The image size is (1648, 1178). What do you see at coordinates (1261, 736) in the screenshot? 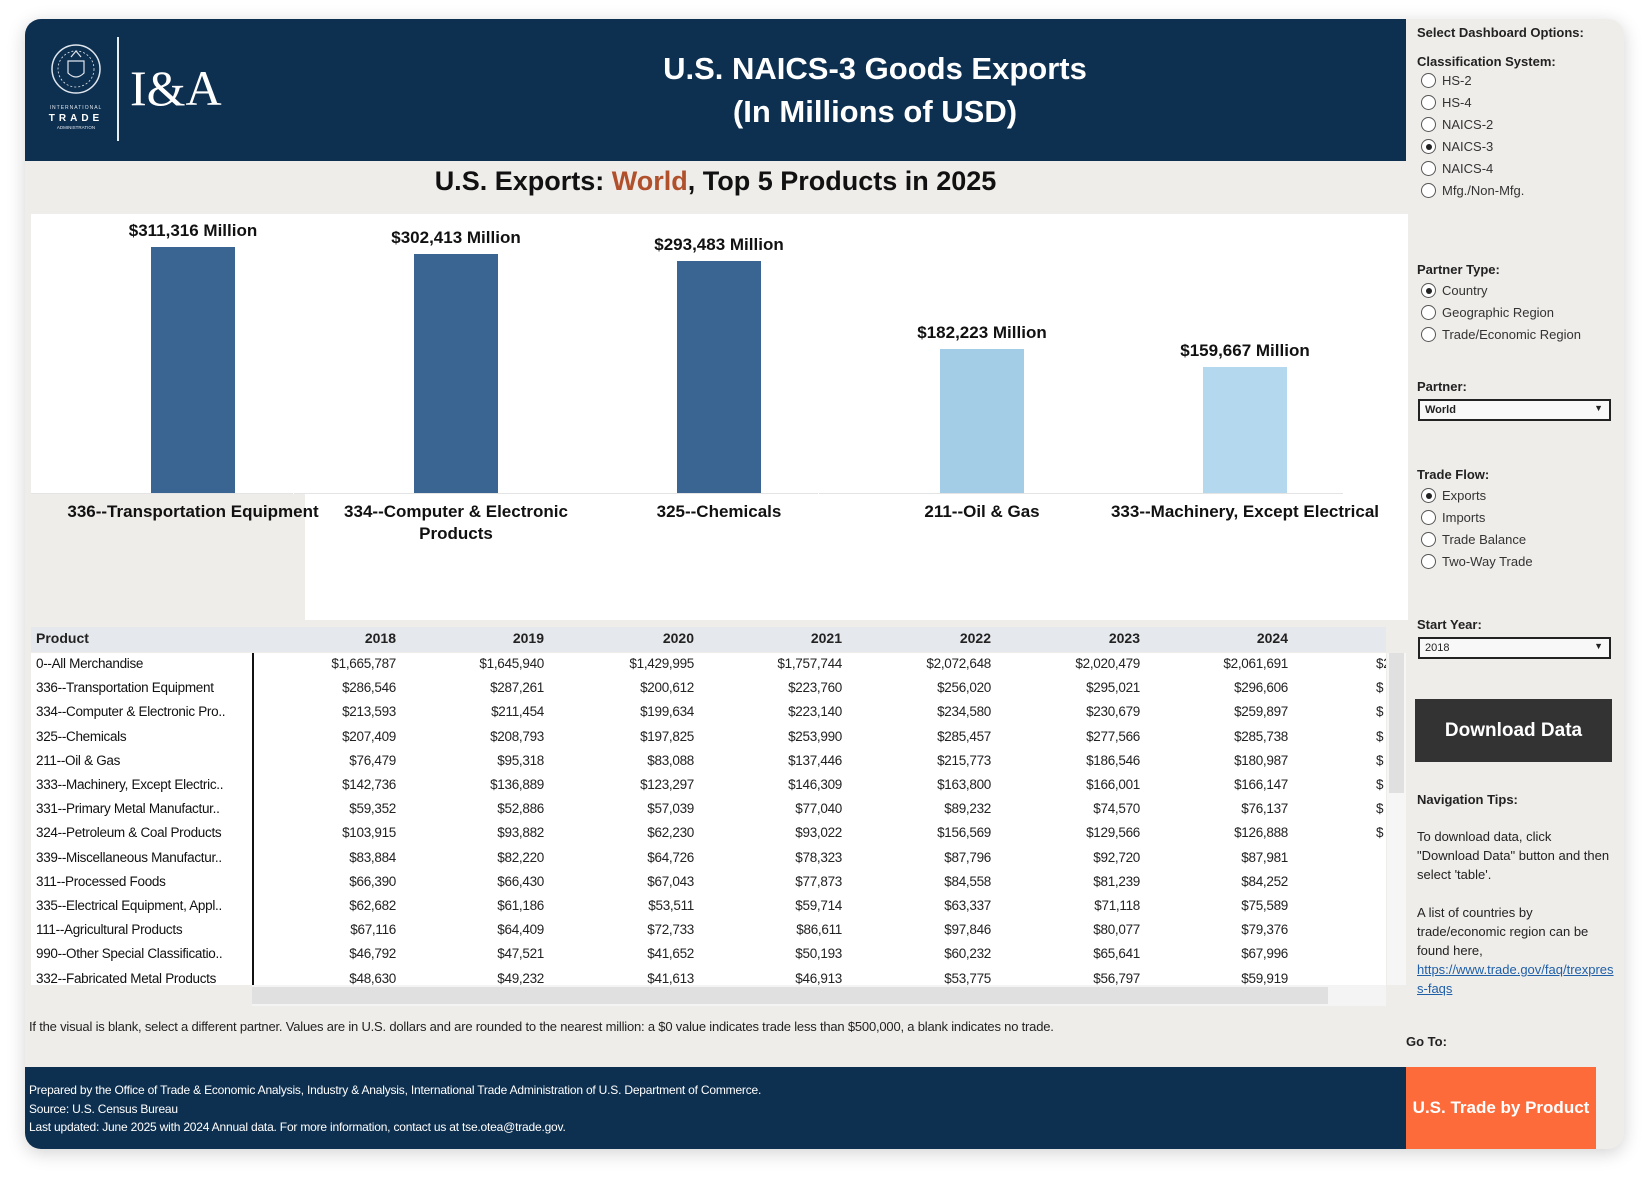
I see `value-cell: $285,738` at bounding box center [1261, 736].